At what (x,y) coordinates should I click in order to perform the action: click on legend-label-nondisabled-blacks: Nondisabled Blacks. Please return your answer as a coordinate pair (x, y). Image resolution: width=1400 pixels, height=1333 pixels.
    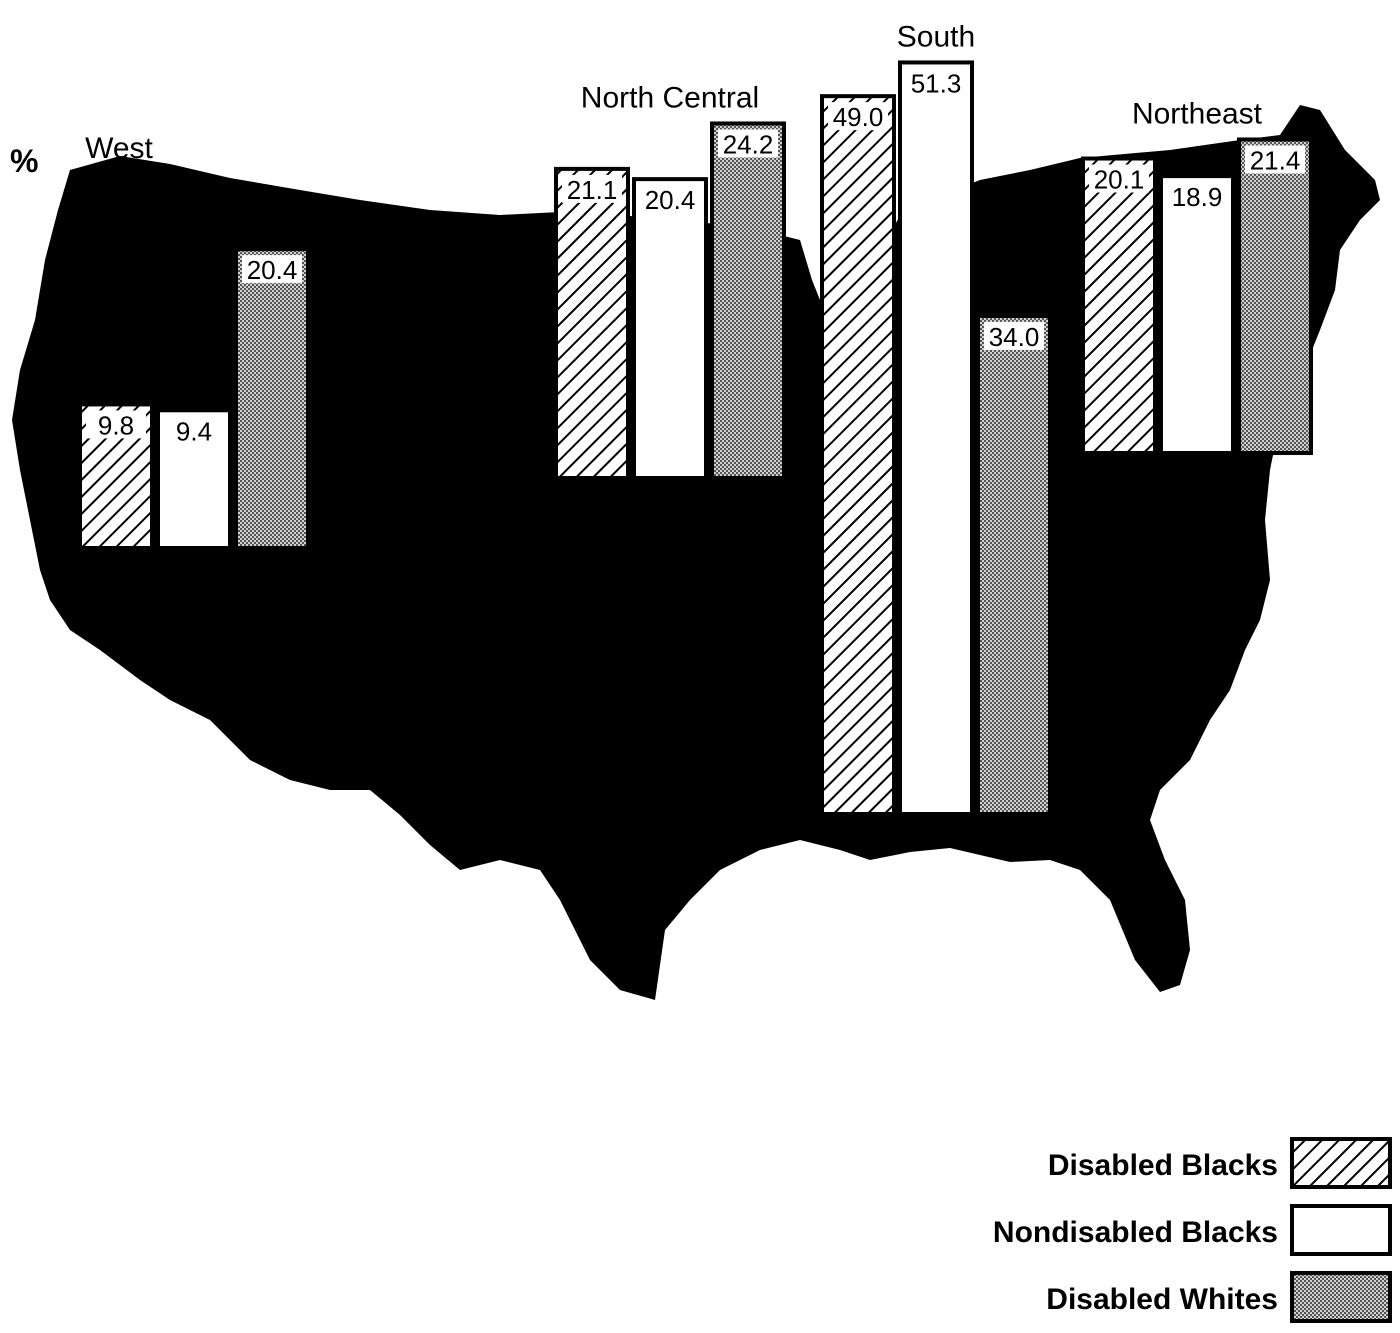
    Looking at the image, I should click on (1135, 1232).